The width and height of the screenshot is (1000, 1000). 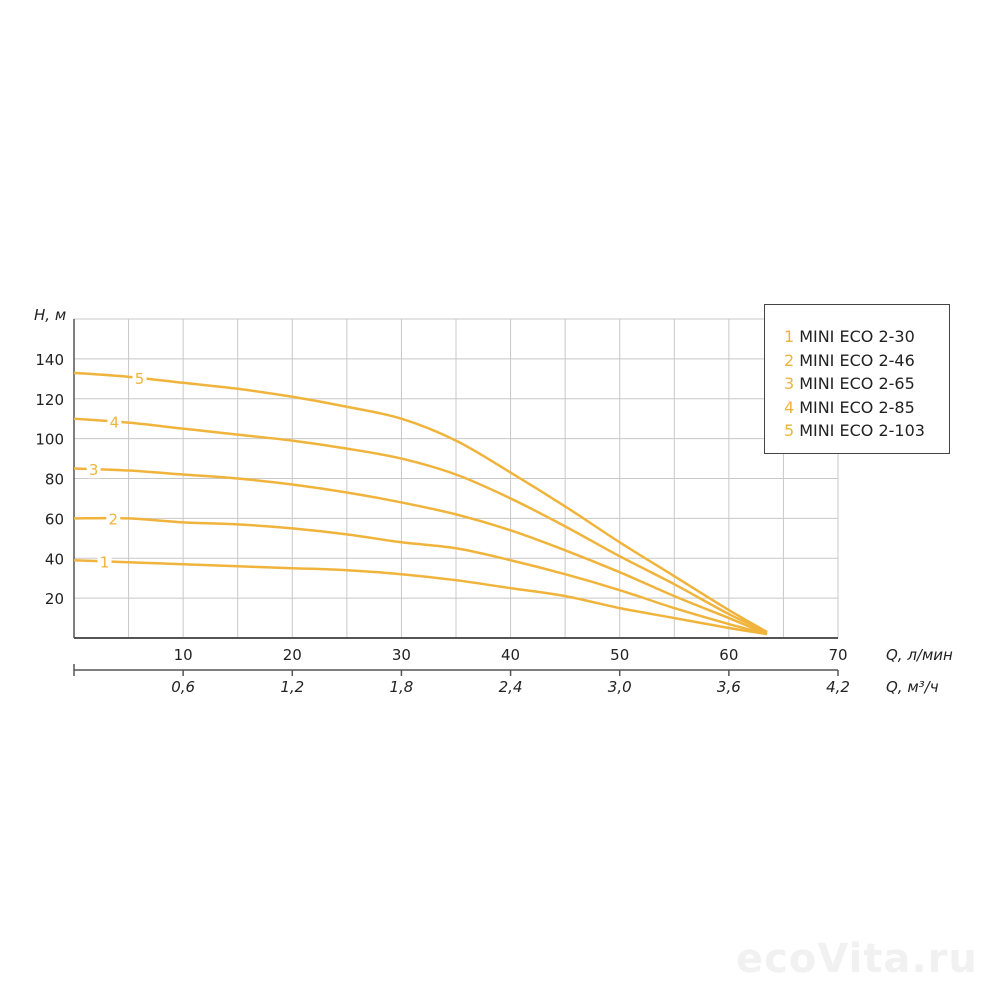 What do you see at coordinates (54, 480) in the screenshot?
I see `y-tick-label: 80` at bounding box center [54, 480].